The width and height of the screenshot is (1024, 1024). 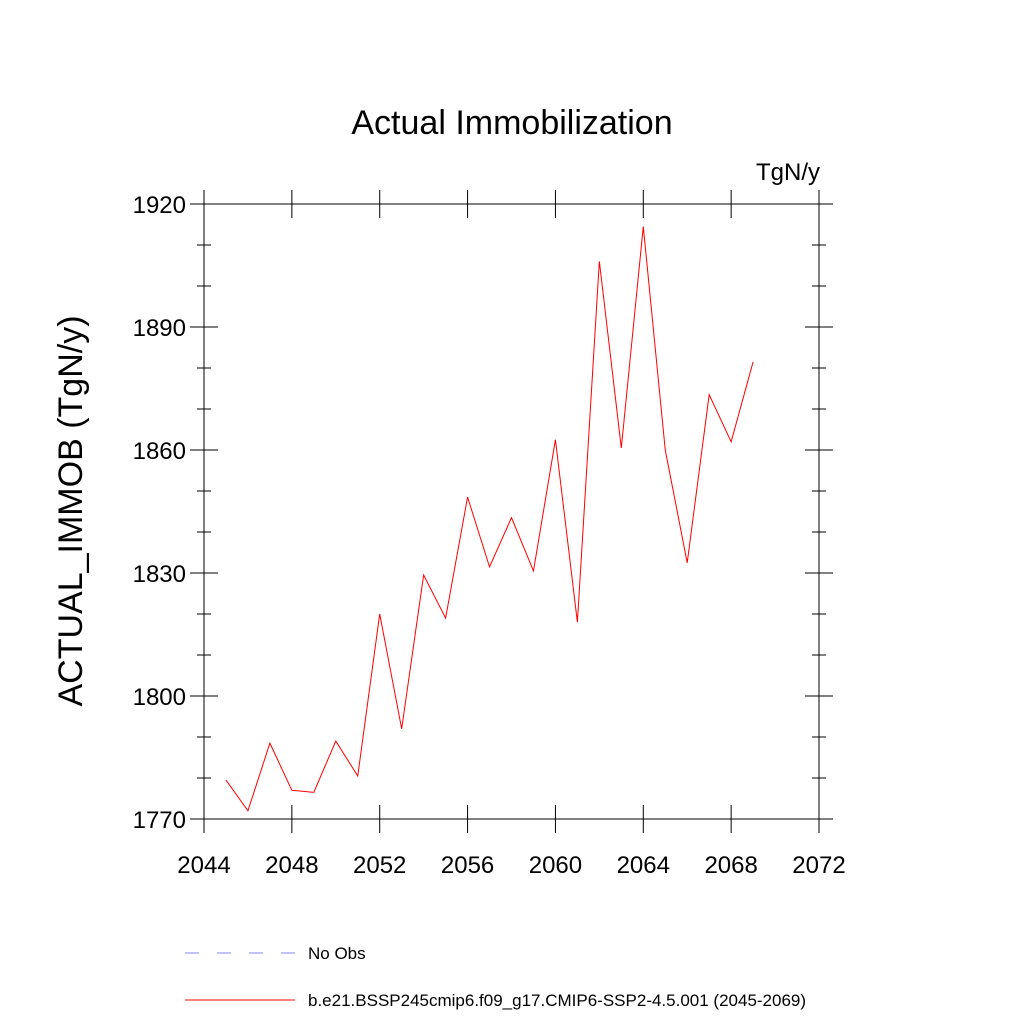 What do you see at coordinates (159, 451) in the screenshot?
I see `y-tick-label: 1860` at bounding box center [159, 451].